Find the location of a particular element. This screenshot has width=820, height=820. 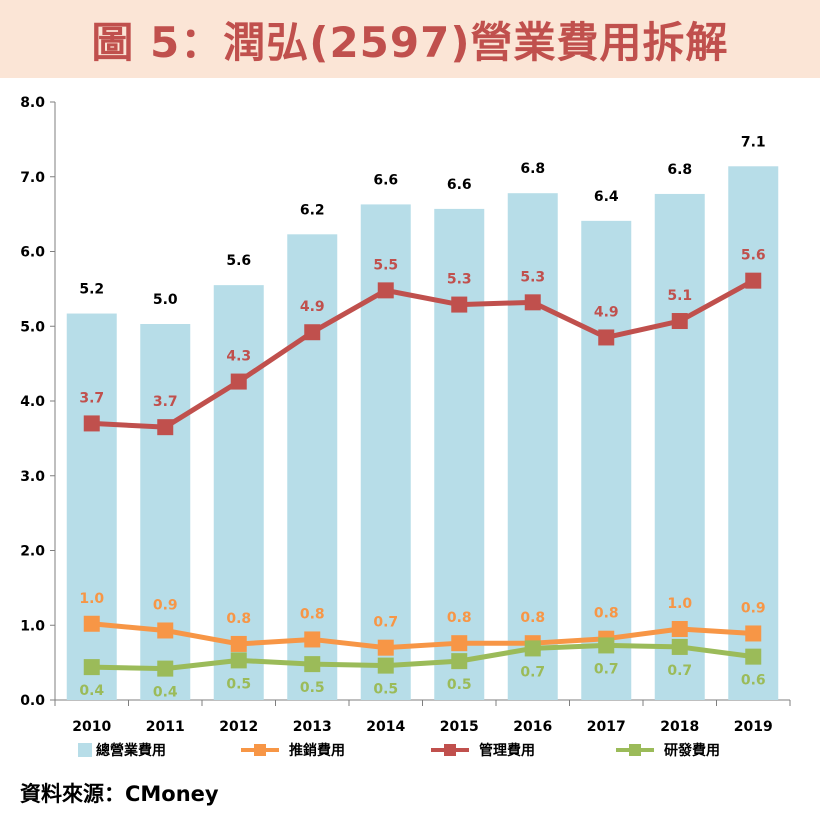

admin-expense-value-label: 5.6 is located at coordinates (753, 256).